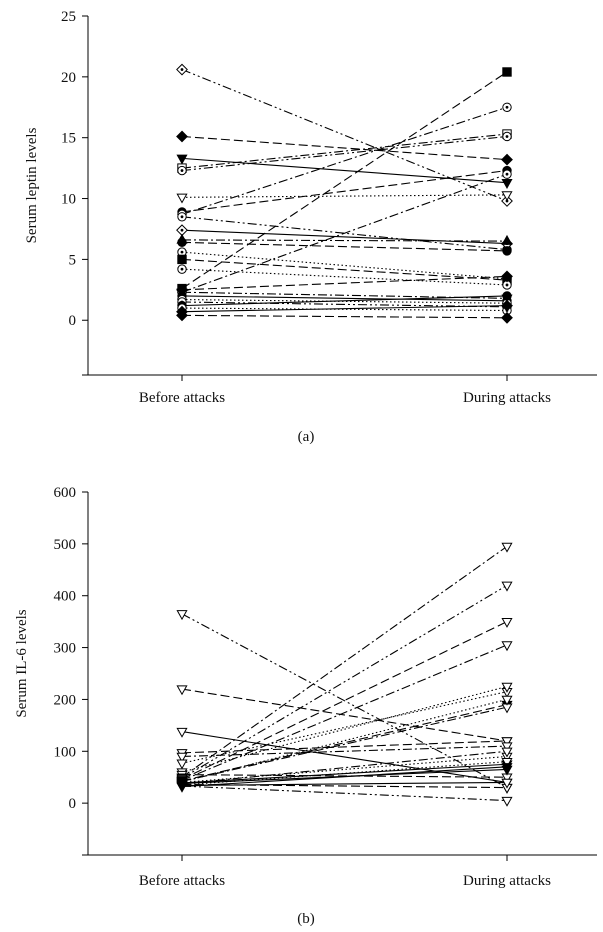 The image size is (603, 932). I want to click on y-tick-label: 100, so click(65, 752).